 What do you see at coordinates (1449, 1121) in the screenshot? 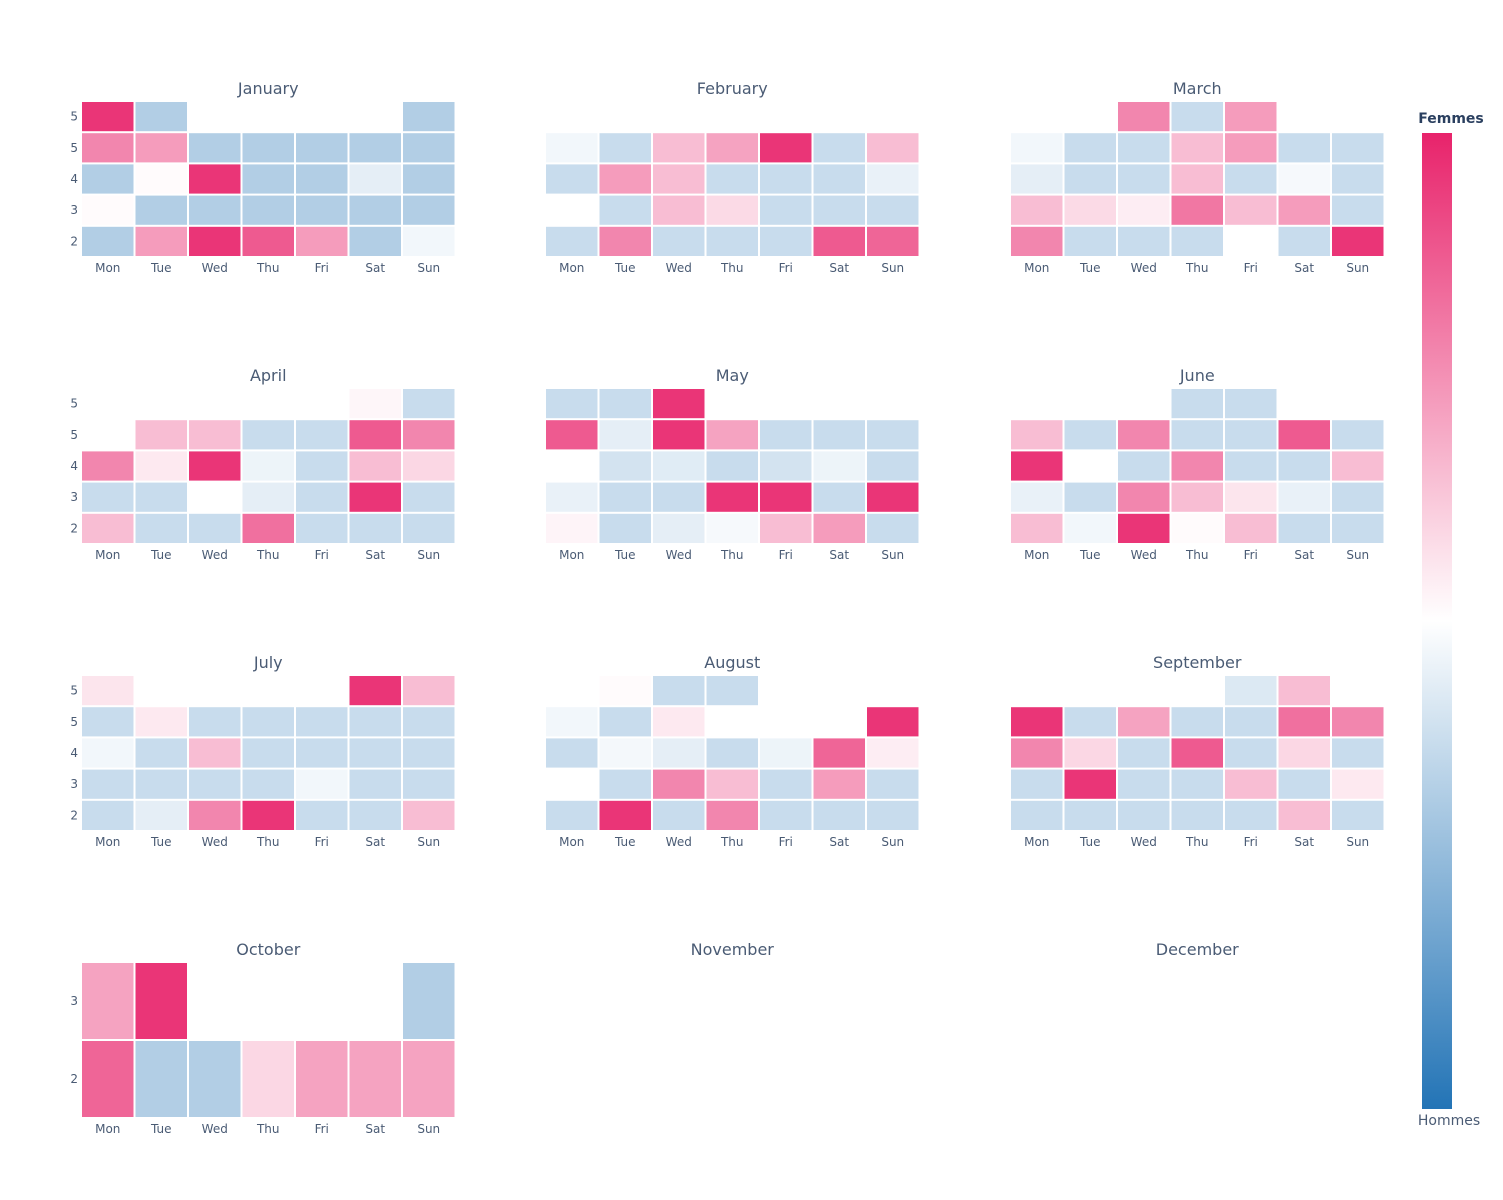
I see `colorbar-bottom-label: Hommes` at bounding box center [1449, 1121].